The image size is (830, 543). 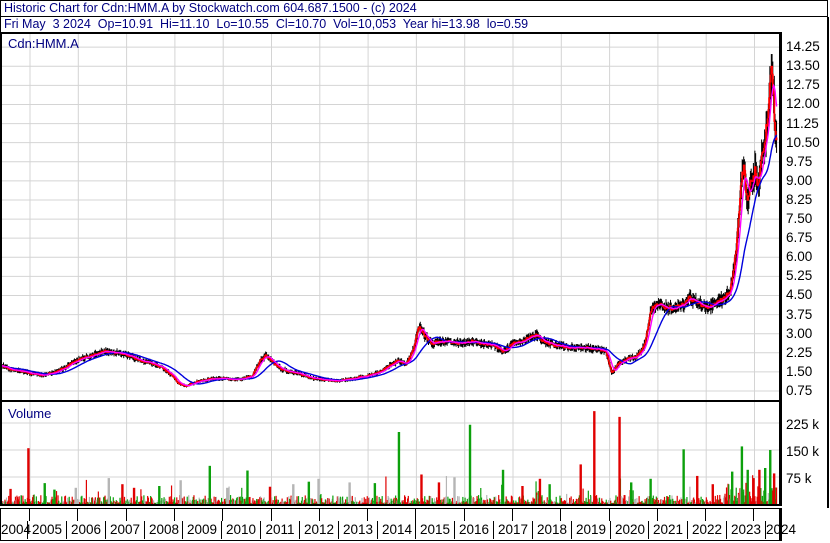 I want to click on price-axis-label: 12.00, so click(x=803, y=104).